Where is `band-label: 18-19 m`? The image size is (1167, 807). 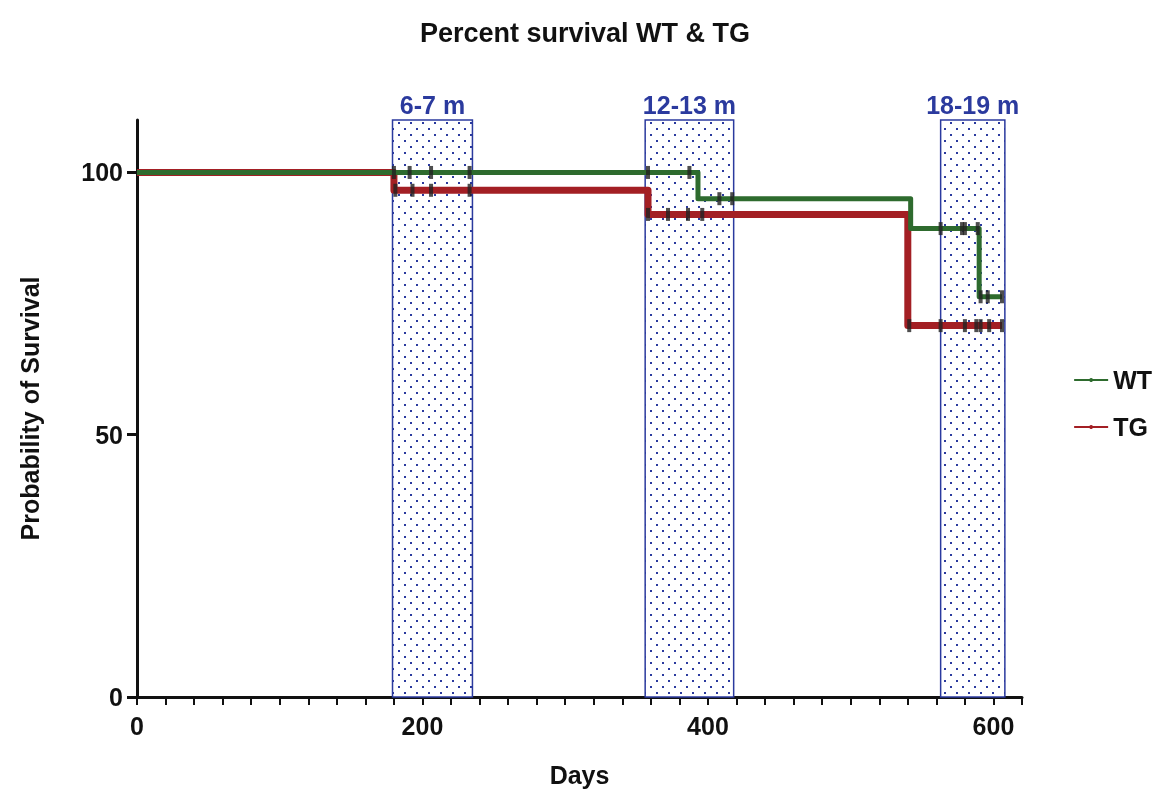 band-label: 18-19 m is located at coordinates (973, 104).